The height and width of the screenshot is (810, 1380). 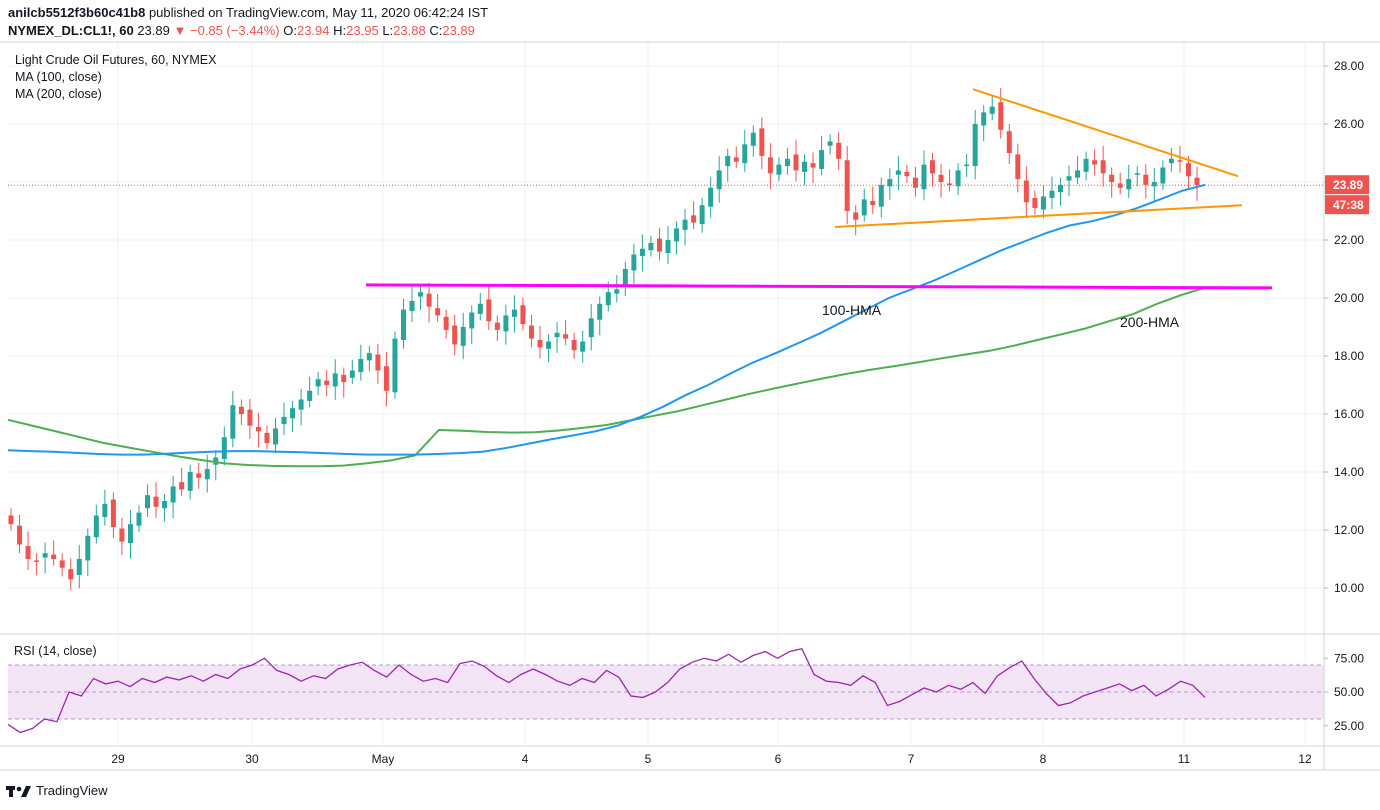 I want to click on time-tick: 7, so click(x=911, y=759).